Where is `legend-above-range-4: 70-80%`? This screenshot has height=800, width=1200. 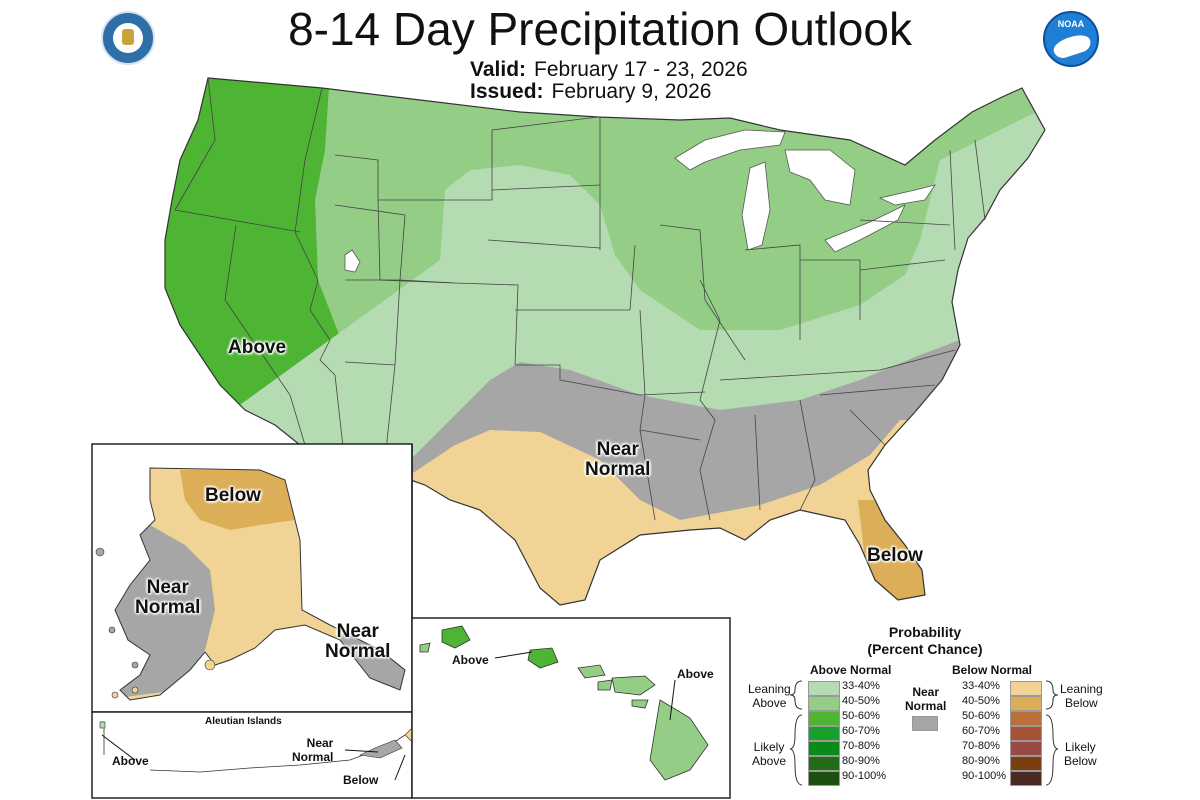 legend-above-range-4: 70-80% is located at coordinates (861, 746).